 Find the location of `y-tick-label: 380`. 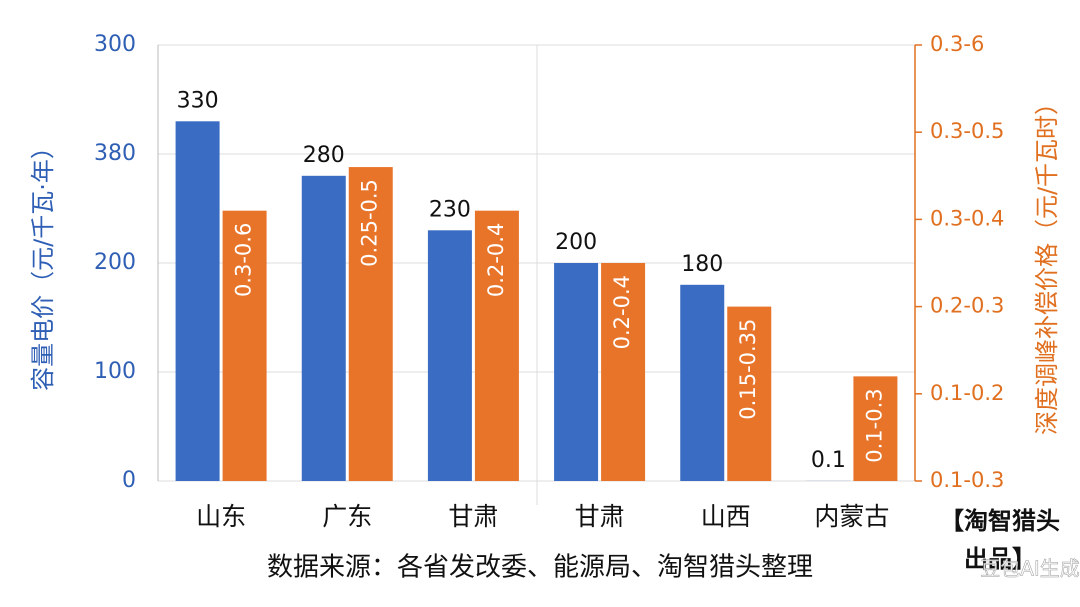

y-tick-label: 380 is located at coordinates (115, 153).